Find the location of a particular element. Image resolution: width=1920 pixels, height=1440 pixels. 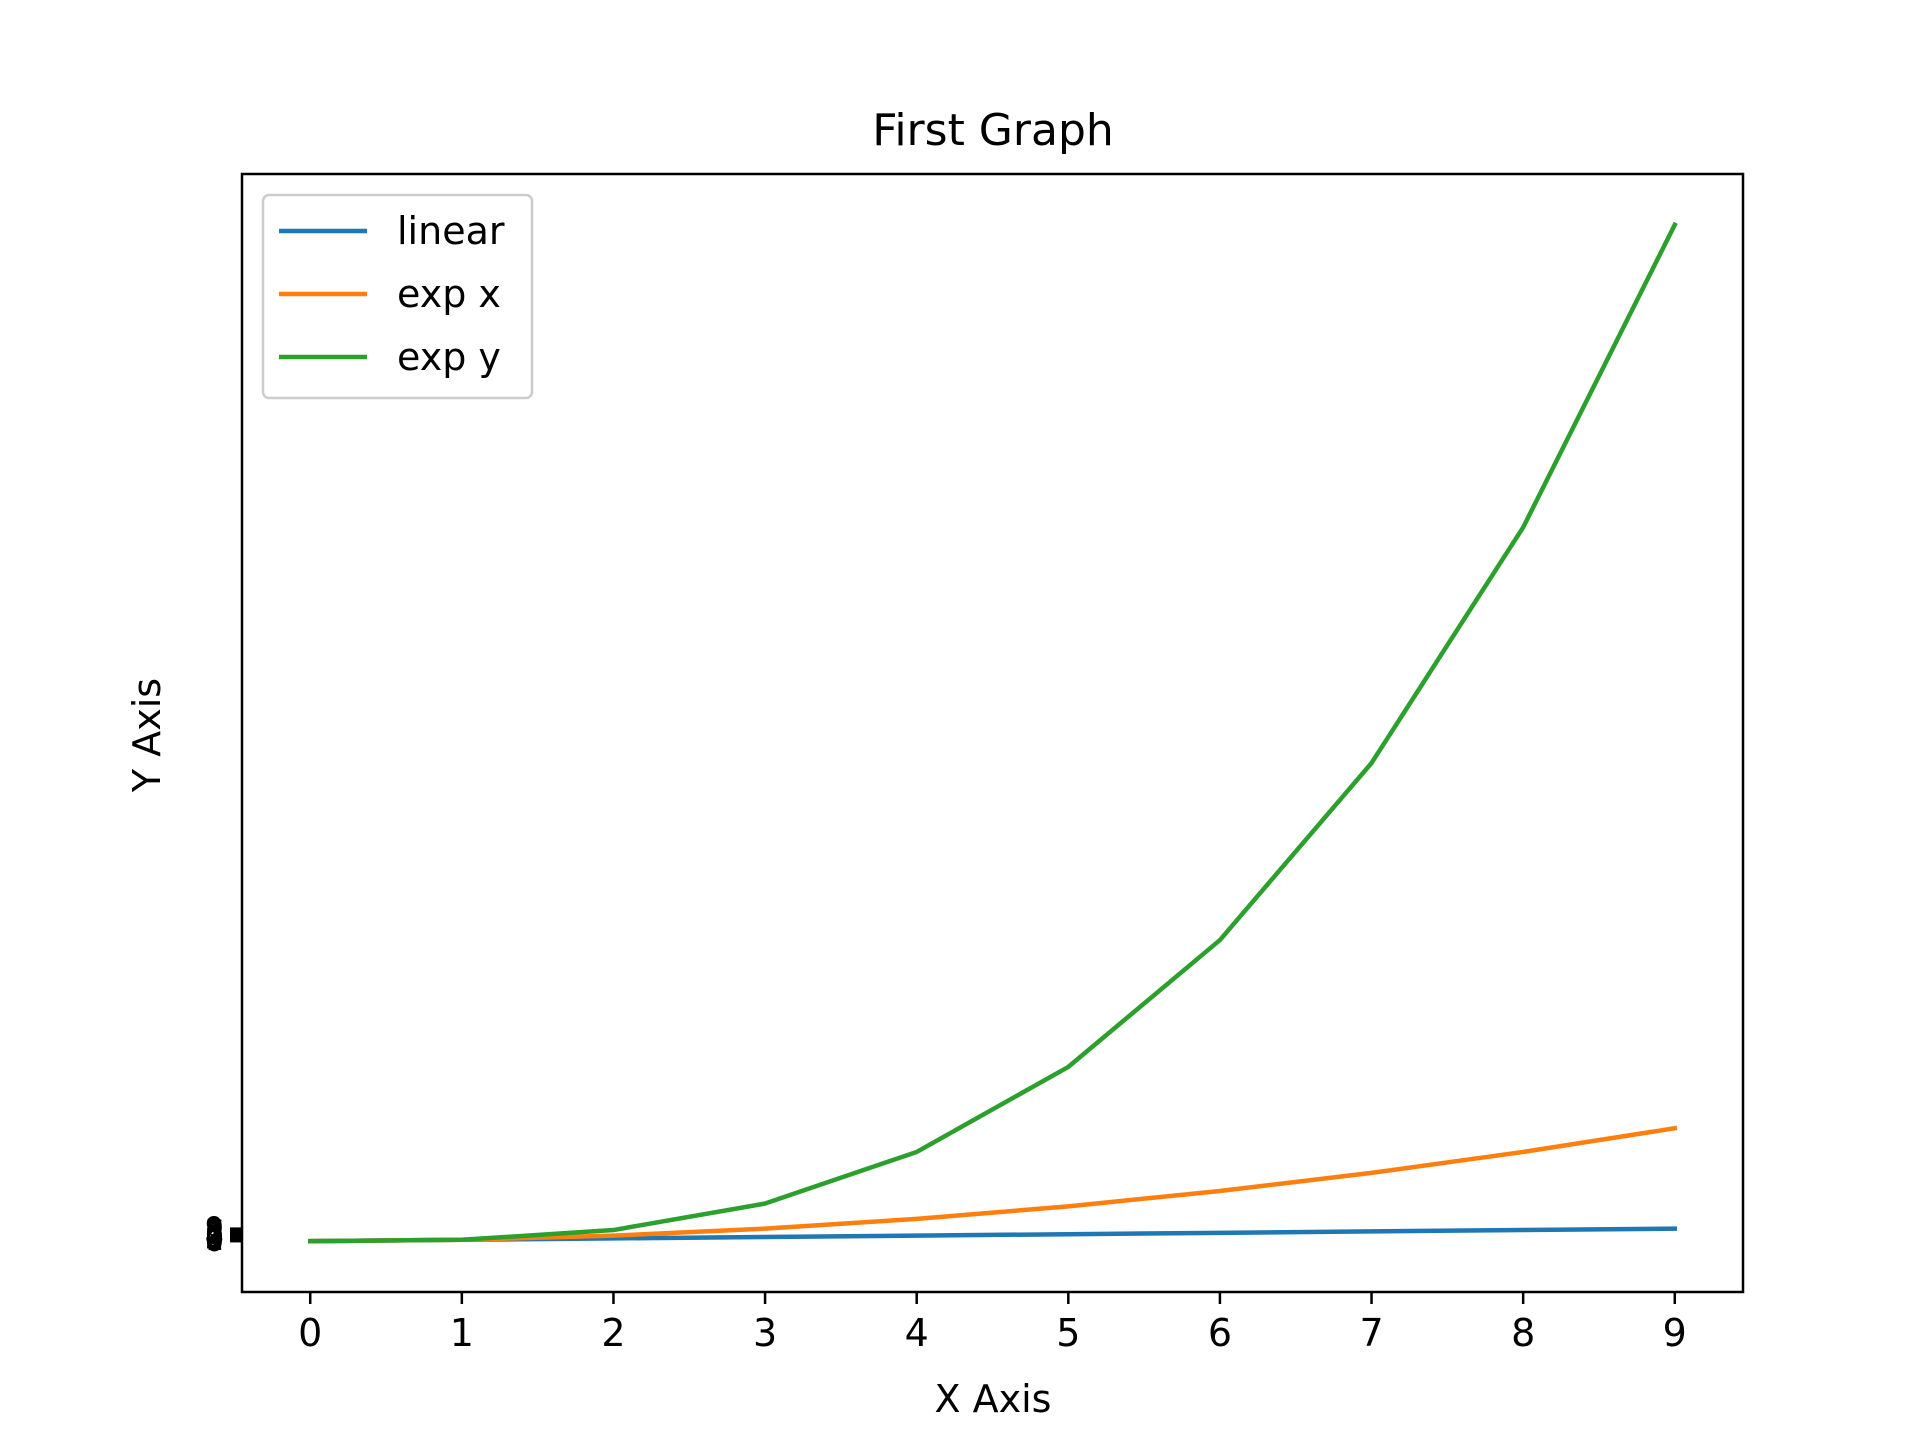

y-tick-label-4: 4 is located at coordinates (214, 1236).